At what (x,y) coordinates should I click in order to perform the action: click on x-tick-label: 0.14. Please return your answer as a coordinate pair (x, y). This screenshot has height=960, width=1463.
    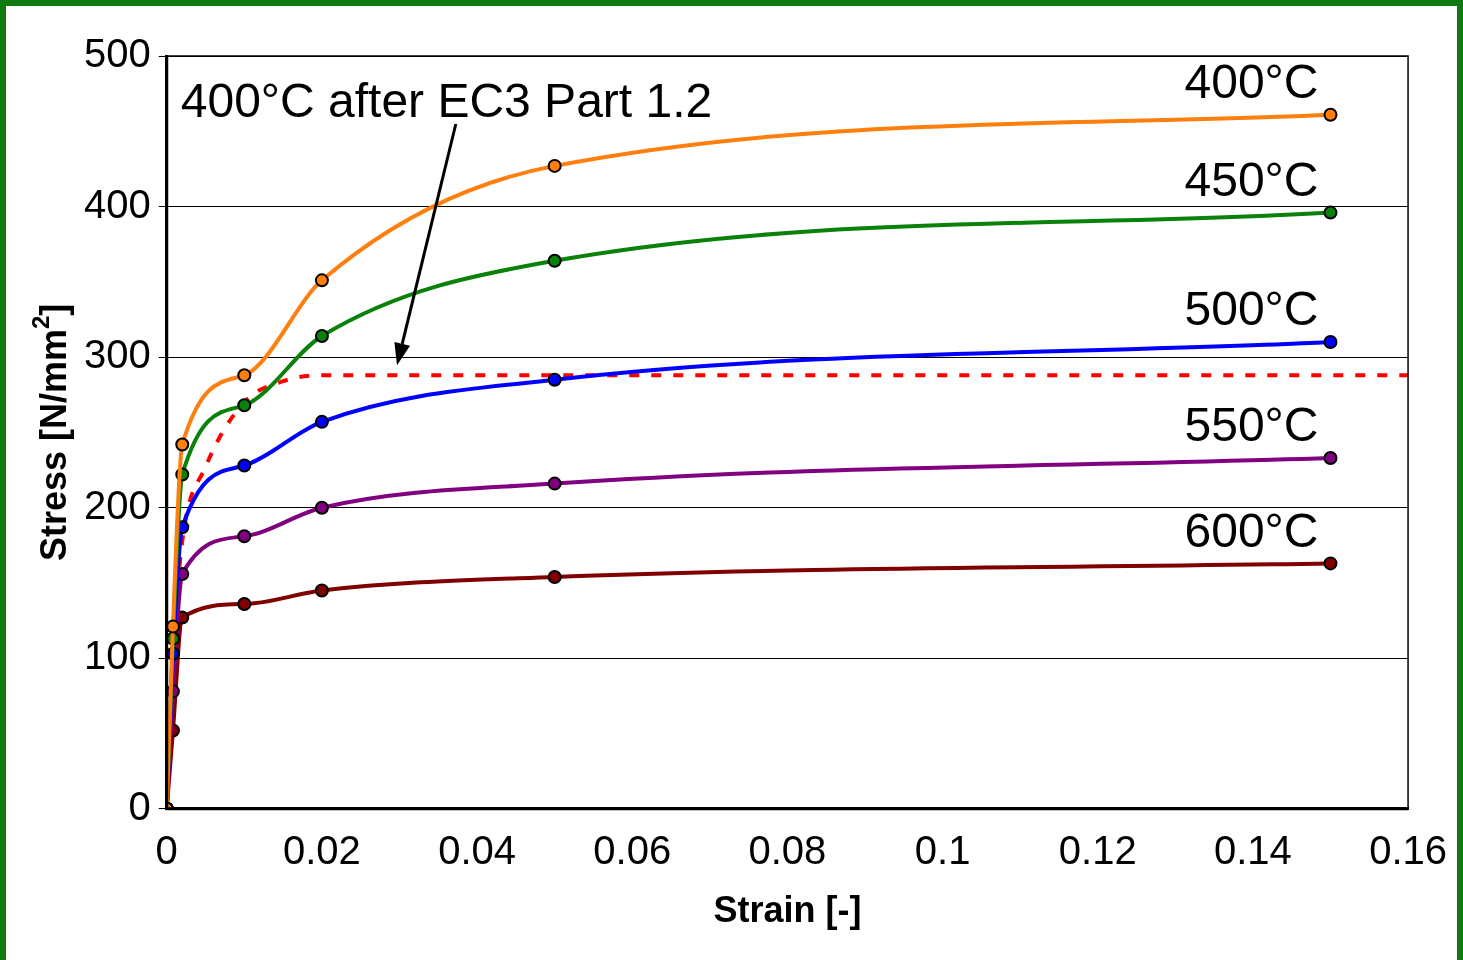
    Looking at the image, I should click on (1252, 849).